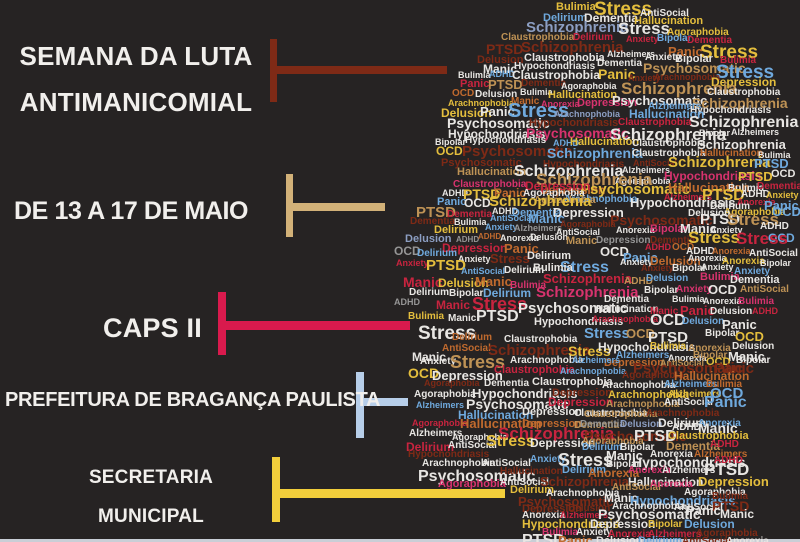 The height and width of the screenshot is (542, 800). Describe the element at coordinates (151, 539) in the screenshot. I see `label-line: DE SAÚDE` at that location.